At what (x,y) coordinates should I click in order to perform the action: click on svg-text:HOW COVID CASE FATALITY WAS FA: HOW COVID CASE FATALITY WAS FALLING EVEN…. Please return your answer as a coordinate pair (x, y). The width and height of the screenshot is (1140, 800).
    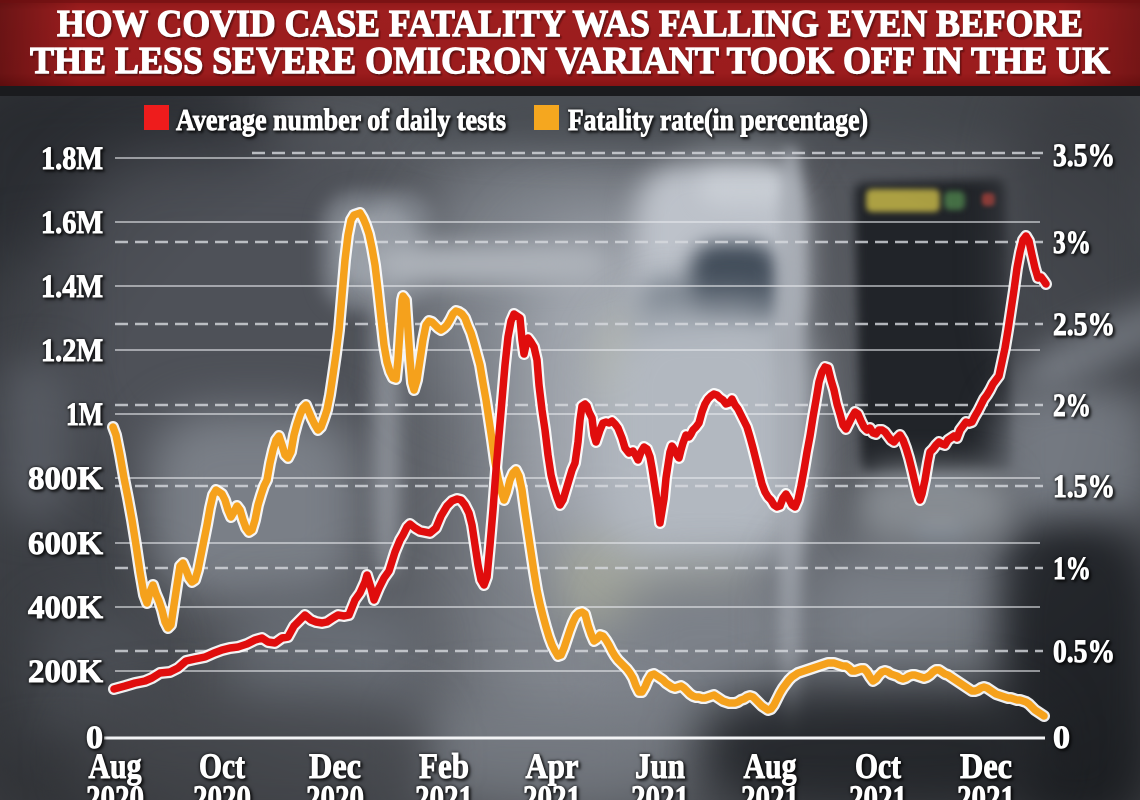
    Looking at the image, I should click on (570, 24).